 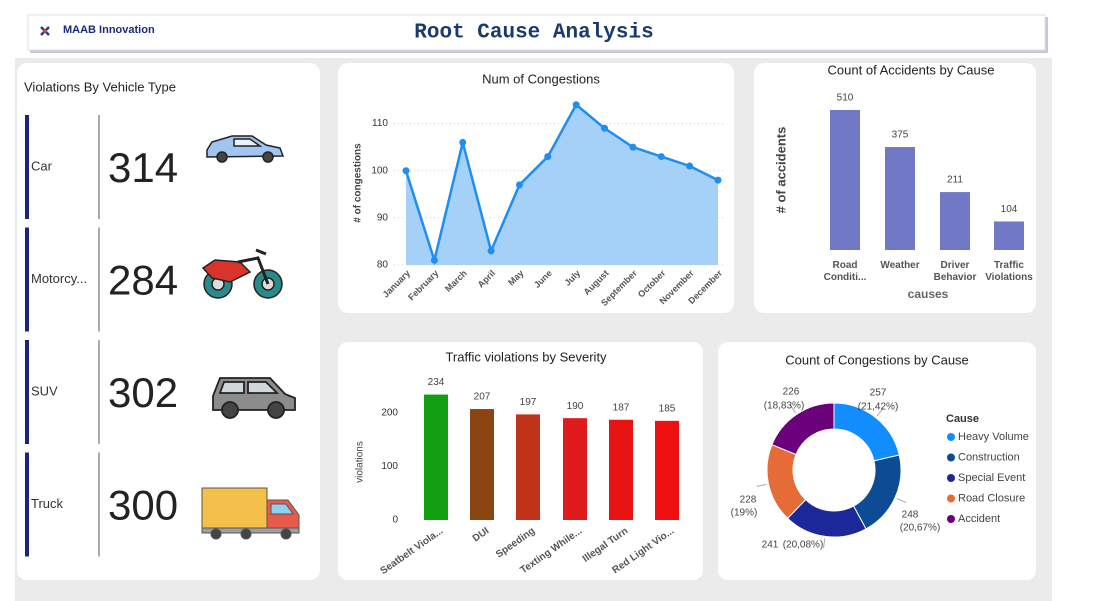 I want to click on x-tick-label-box: Traffic Violations, so click(x=1009, y=271).